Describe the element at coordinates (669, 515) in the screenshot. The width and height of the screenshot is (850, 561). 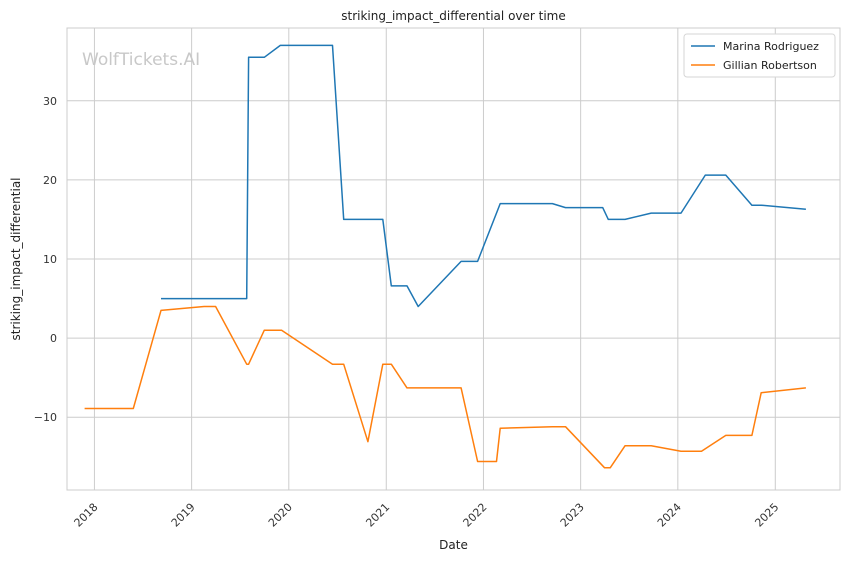
I see `x-tick-label: 2024` at that location.